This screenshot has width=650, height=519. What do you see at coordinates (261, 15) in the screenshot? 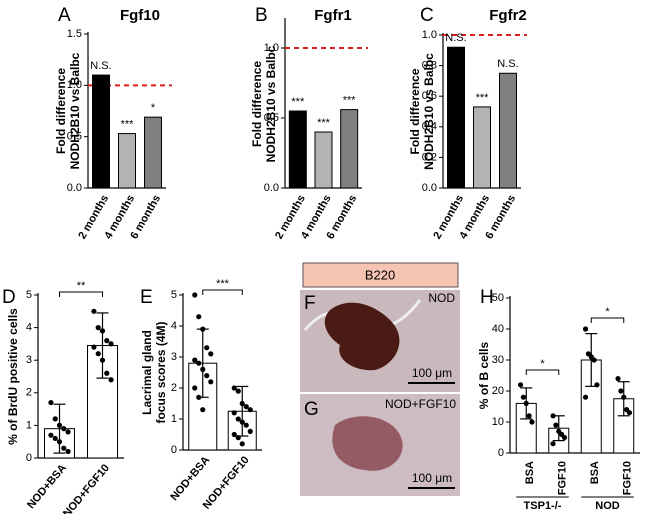
I see `panel-letter: B` at bounding box center [261, 15].